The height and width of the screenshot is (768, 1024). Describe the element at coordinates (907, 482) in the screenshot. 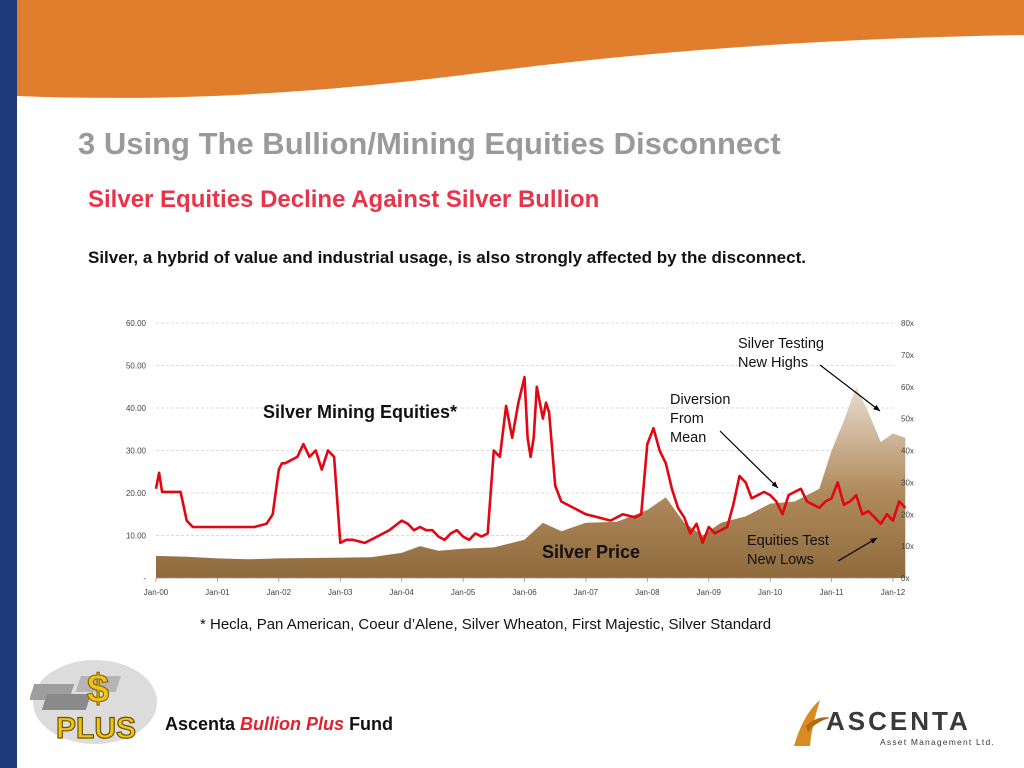

I see `y-right-tick-label: 30x` at that location.